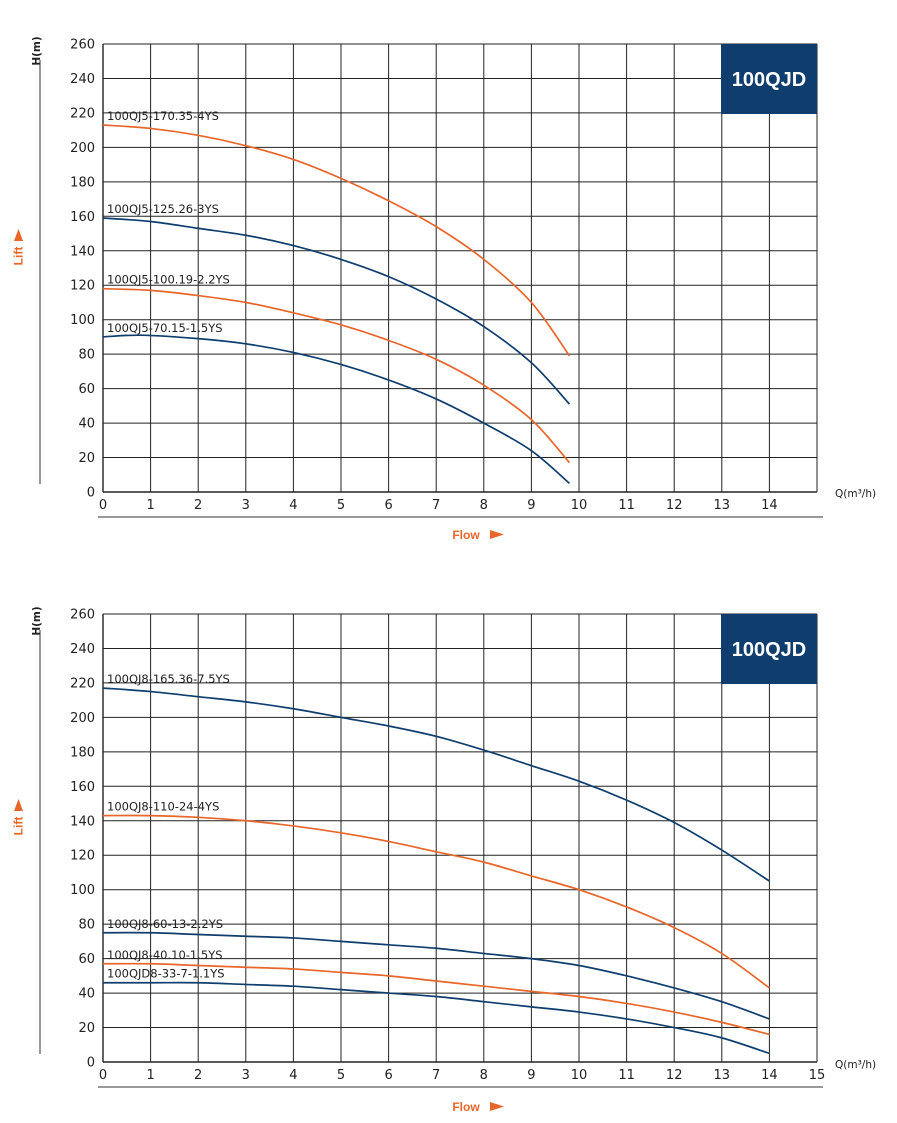 The width and height of the screenshot is (897, 1123). I want to click on series-label: 100QJ5-100.19-2.2YS, so click(168, 280).